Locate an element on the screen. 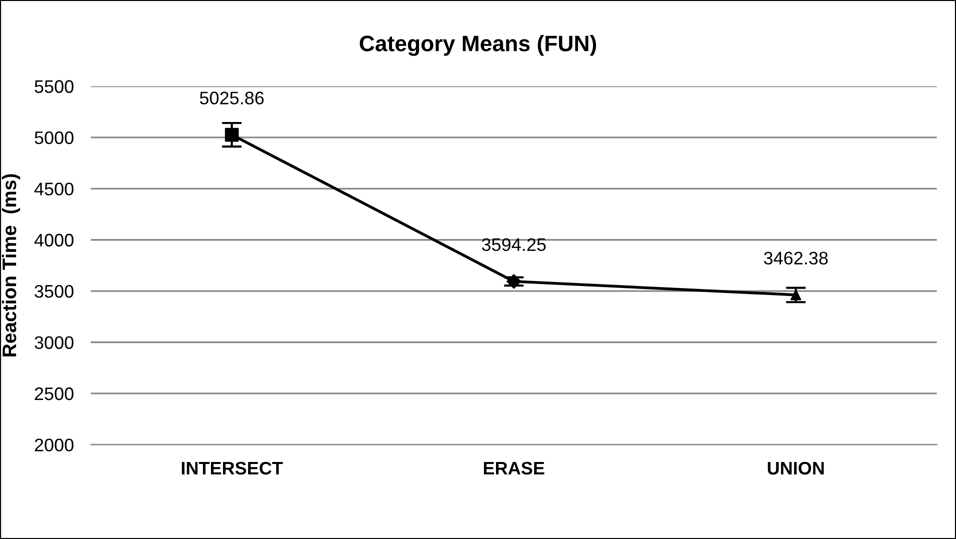  x-tick-label: ERASE is located at coordinates (514, 468).